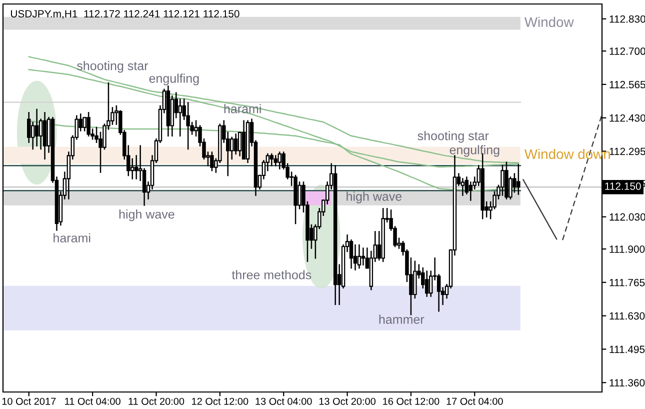 The height and width of the screenshot is (409, 645). I want to click on y-tick-label: 112.430, so click(627, 118).